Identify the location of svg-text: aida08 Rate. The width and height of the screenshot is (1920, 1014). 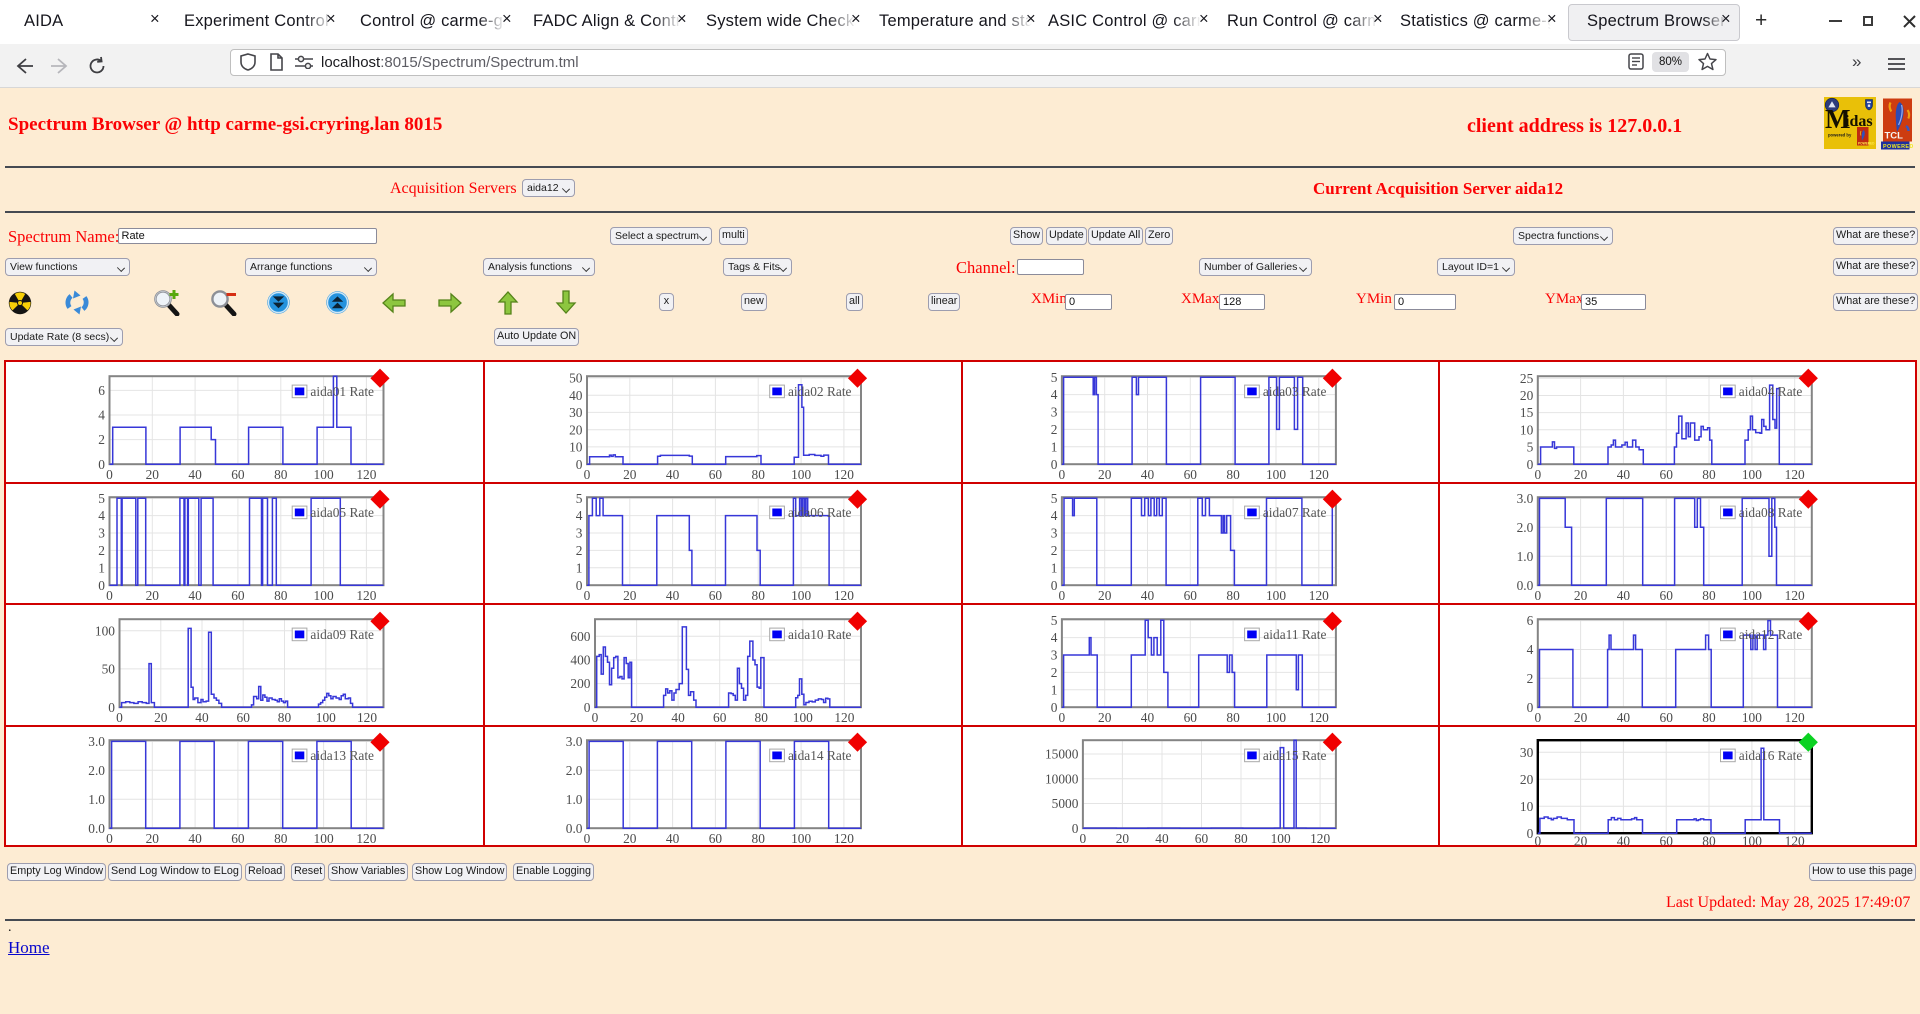
(1771, 512).